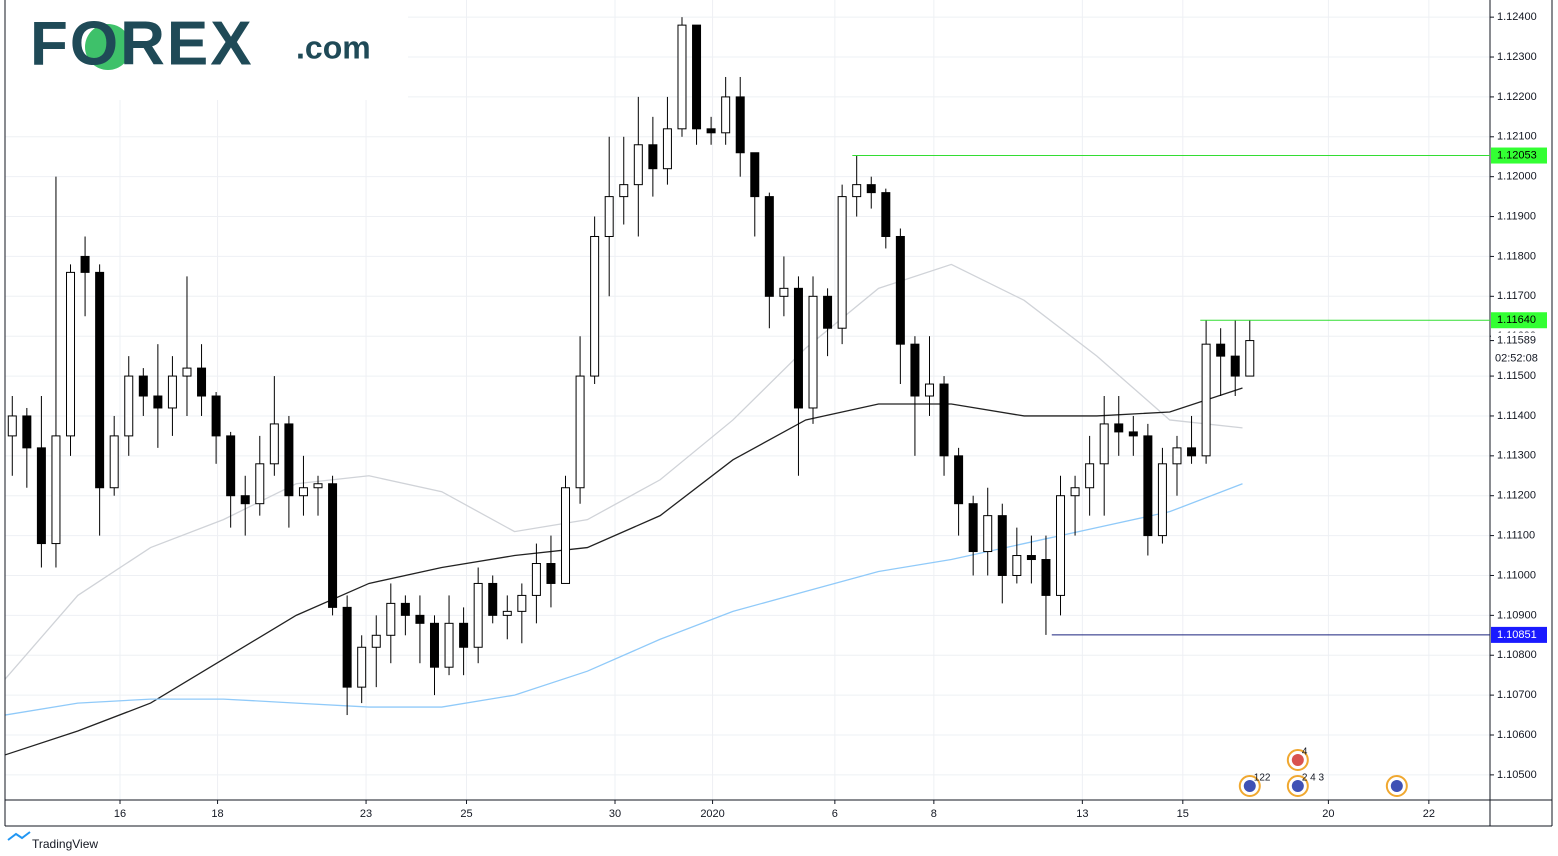  I want to click on y-tick-label: 1.11100, so click(1516, 535).